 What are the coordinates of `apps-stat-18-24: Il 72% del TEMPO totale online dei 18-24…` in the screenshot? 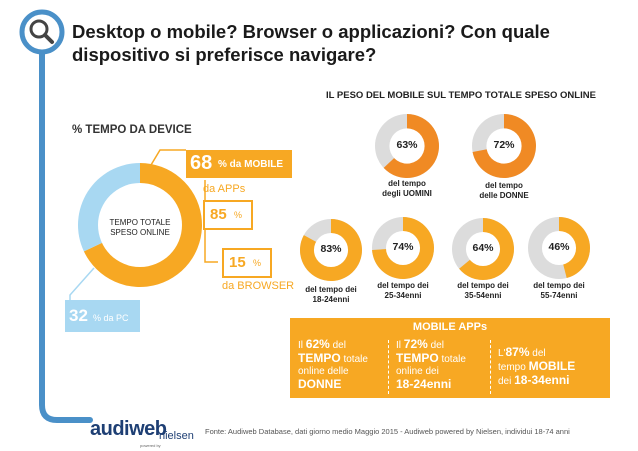 It's located at (431, 364).